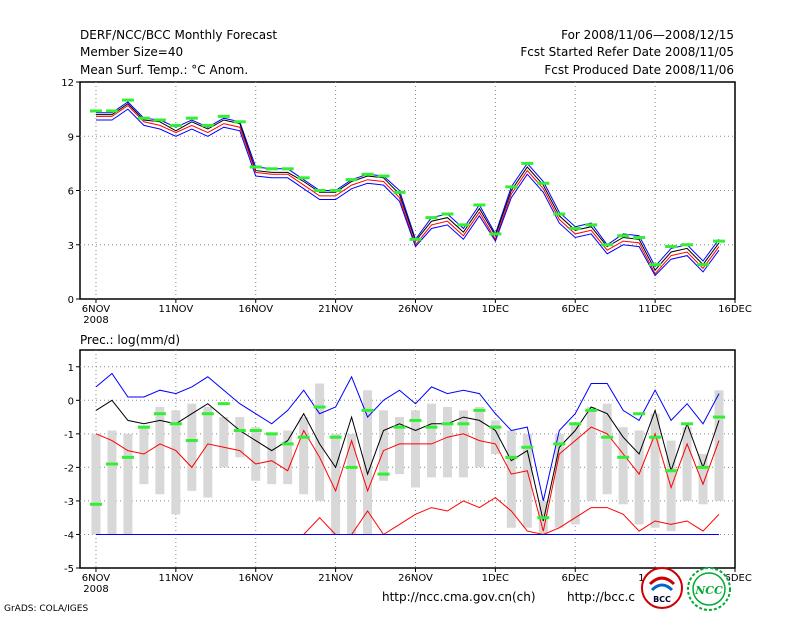 The height and width of the screenshot is (618, 800). I want to click on temp-ytick-label: 12, so click(67, 83).